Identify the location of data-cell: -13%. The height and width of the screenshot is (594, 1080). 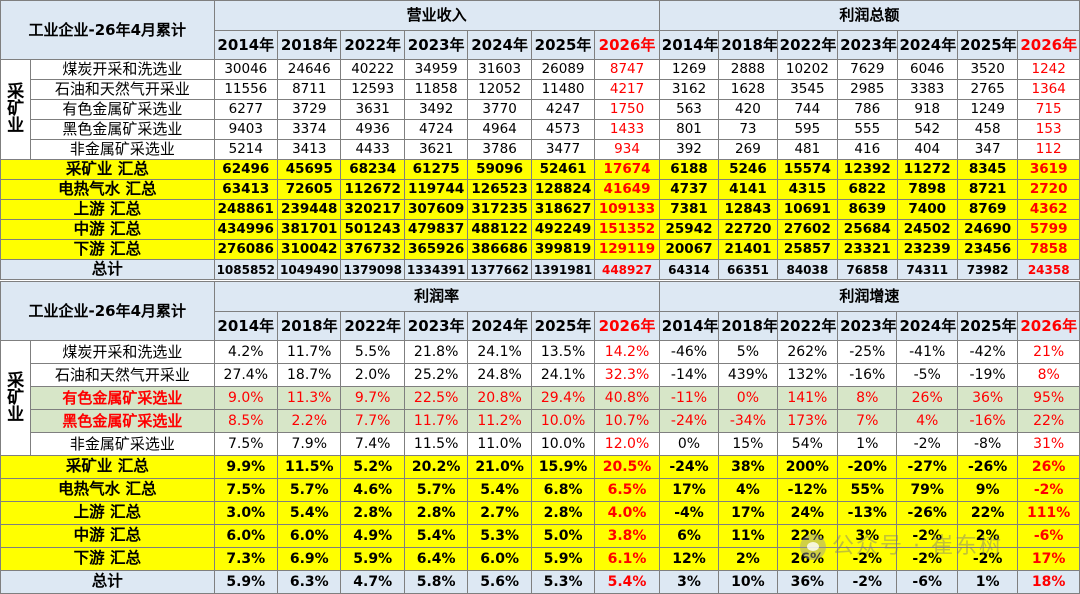
(867, 513).